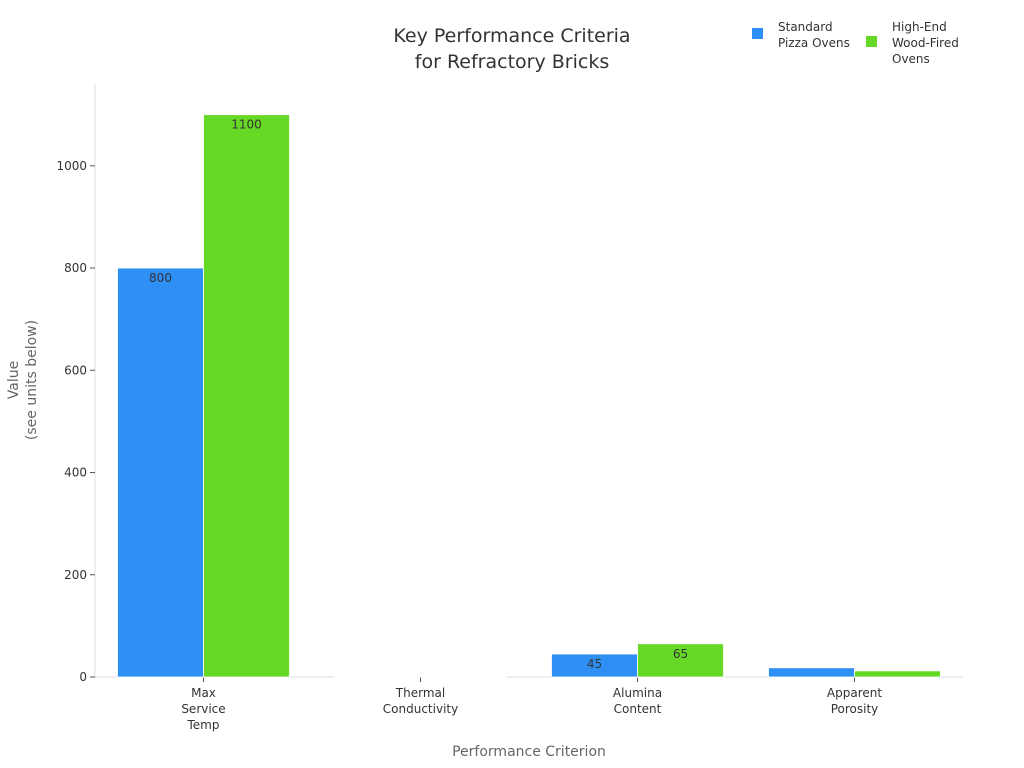 This screenshot has width=1024, height=768. Describe the element at coordinates (420, 701) in the screenshot. I see `x-tick-label: Thermal Conductivity` at that location.